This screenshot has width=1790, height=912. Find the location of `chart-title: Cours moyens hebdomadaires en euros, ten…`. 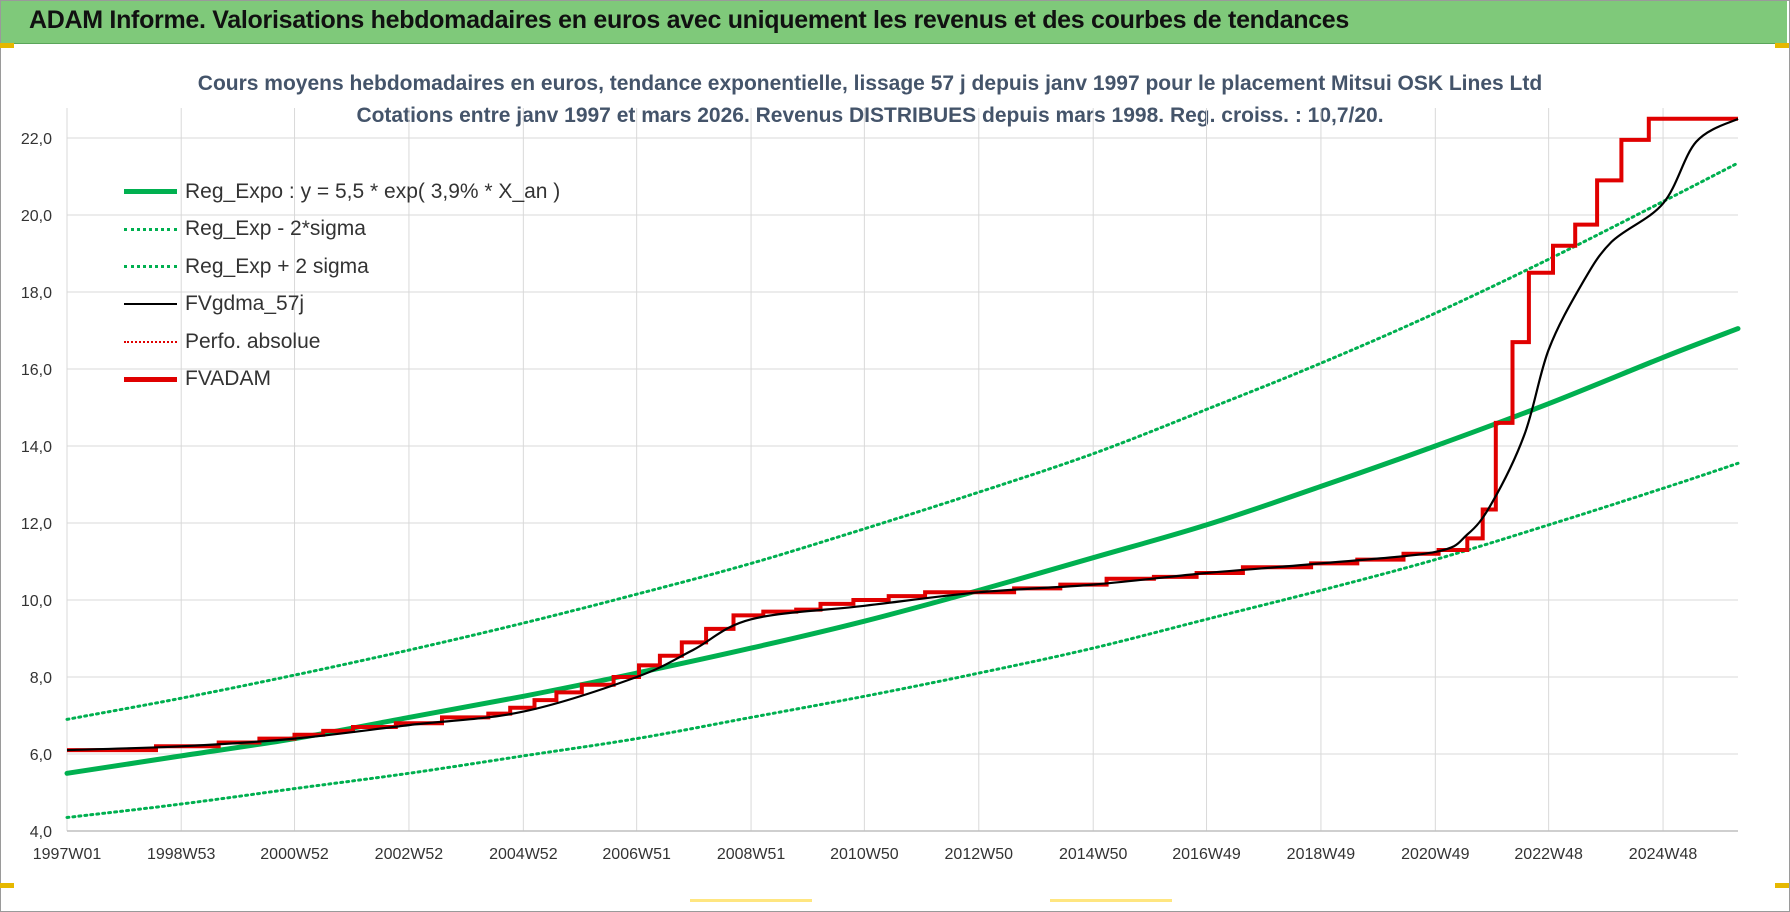

chart-title: Cours moyens hebdomadaires en euros, ten… is located at coordinates (870, 83).